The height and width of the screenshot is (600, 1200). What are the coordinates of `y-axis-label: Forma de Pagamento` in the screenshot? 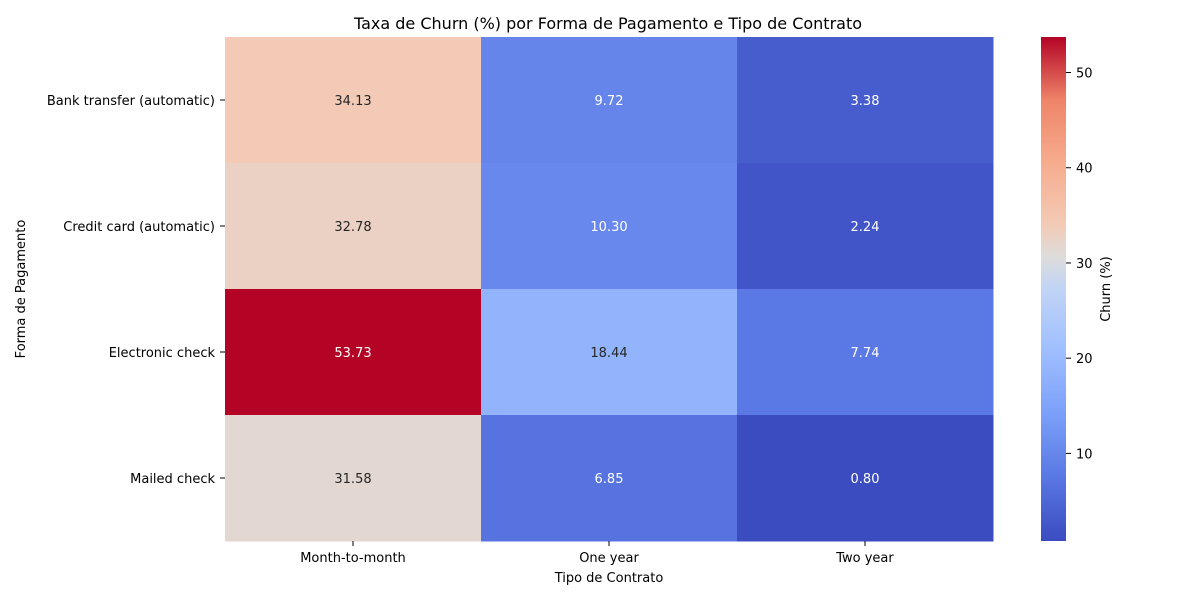 It's located at (21, 289).